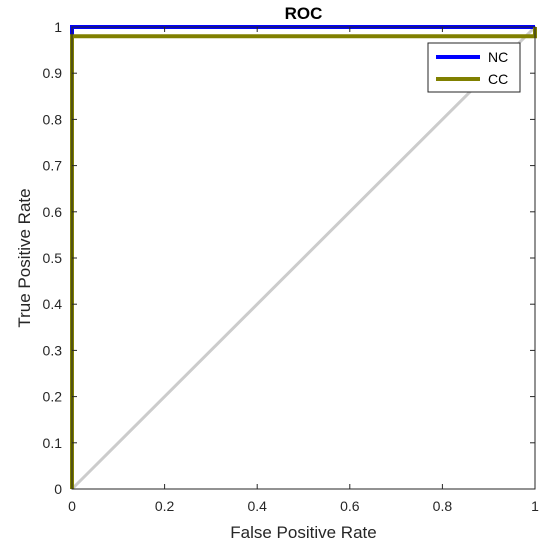  What do you see at coordinates (53, 258) in the screenshot?
I see `y-tick-label: 0.5` at bounding box center [53, 258].